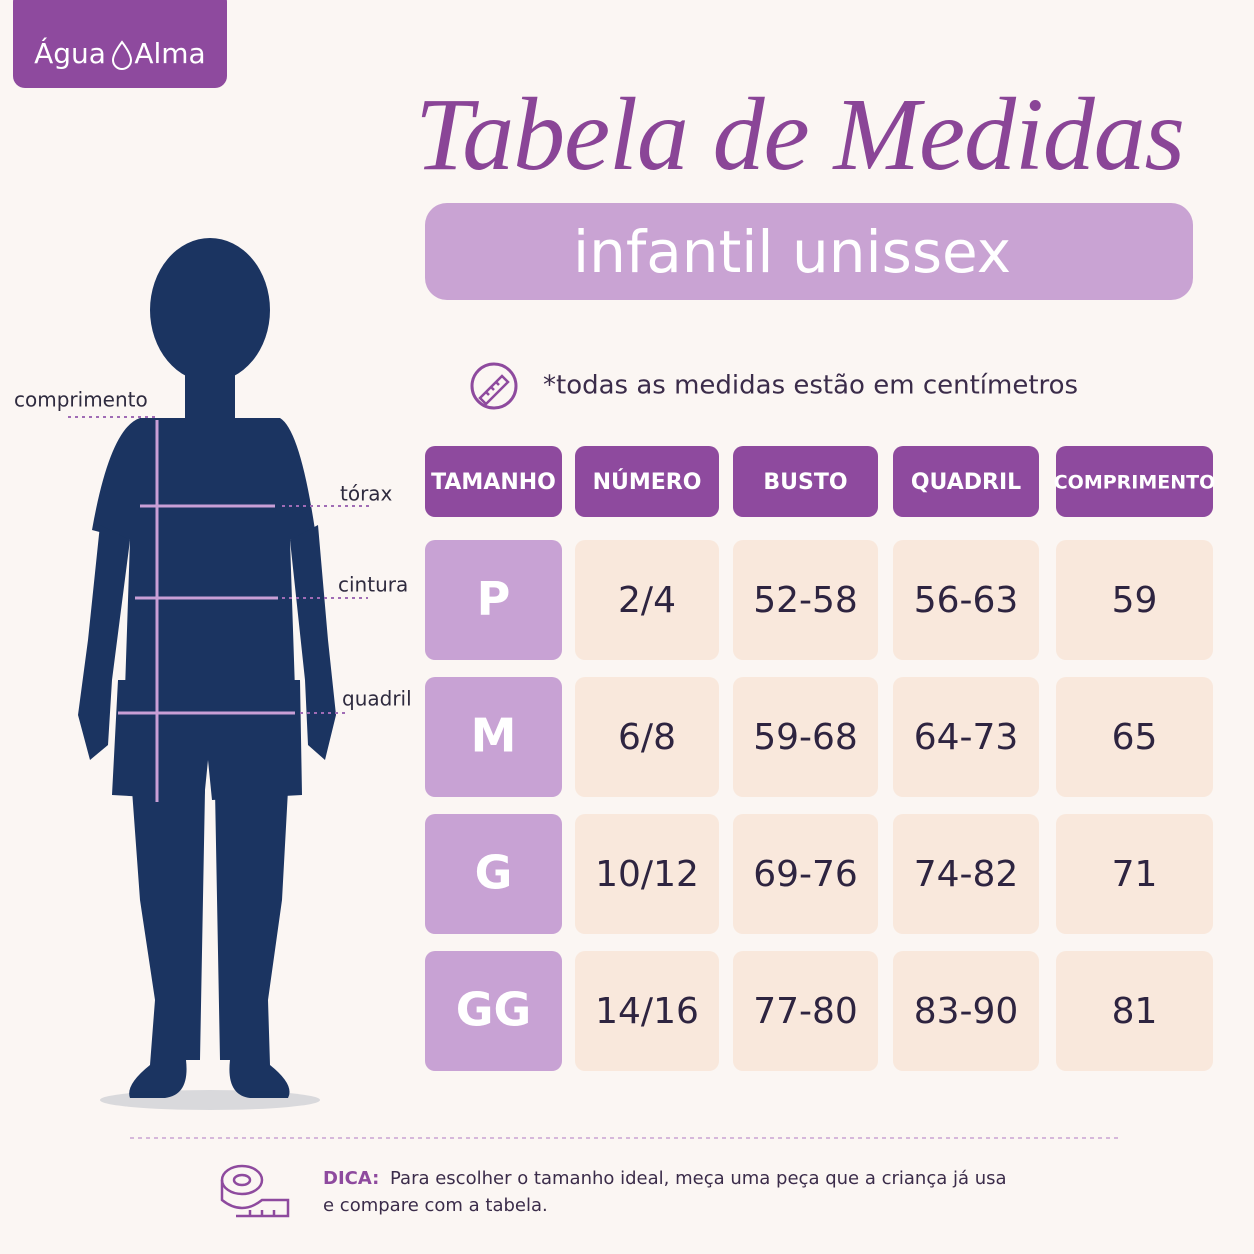 This screenshot has width=1254, height=1254. What do you see at coordinates (810, 386) in the screenshot?
I see `note: *todas as medidas estão em centímetros` at bounding box center [810, 386].